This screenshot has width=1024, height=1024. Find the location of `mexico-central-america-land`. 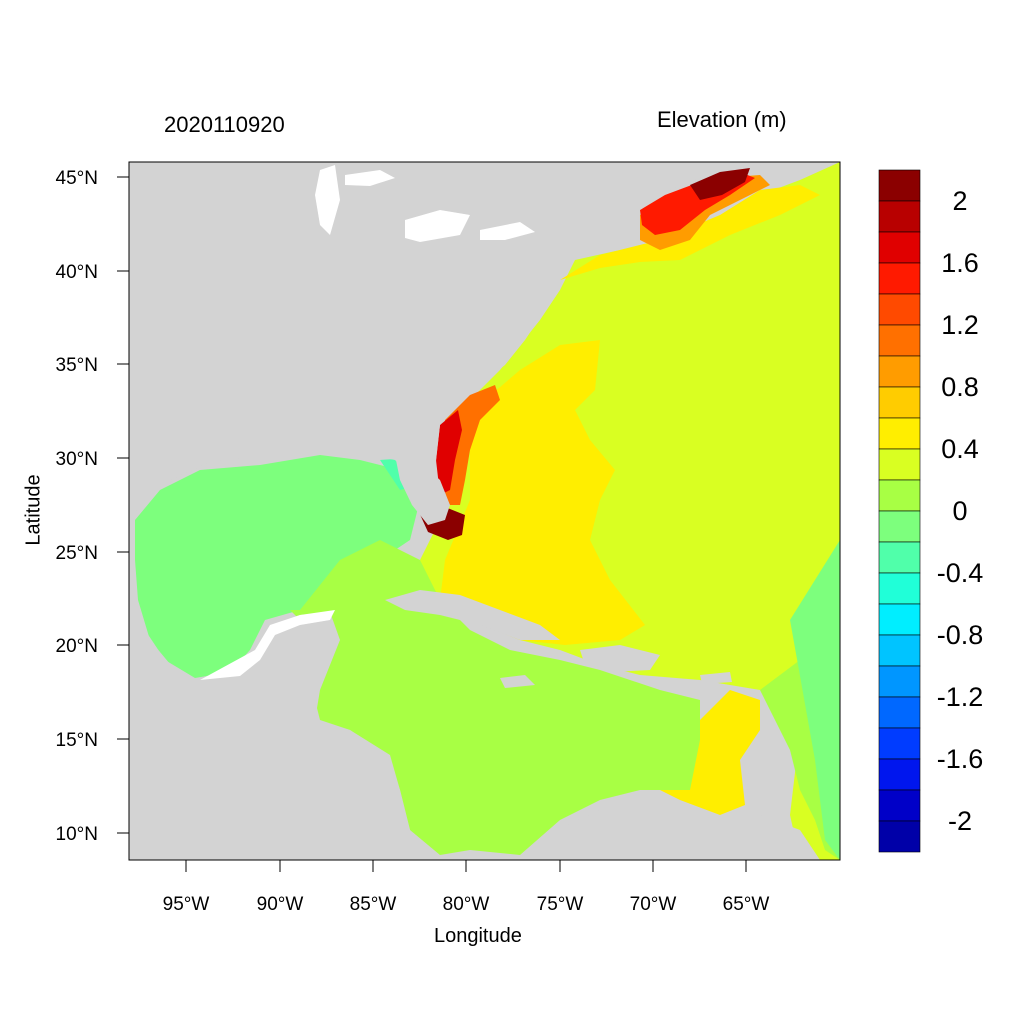

mexico-central-america-land is located at coordinates (279, 690).